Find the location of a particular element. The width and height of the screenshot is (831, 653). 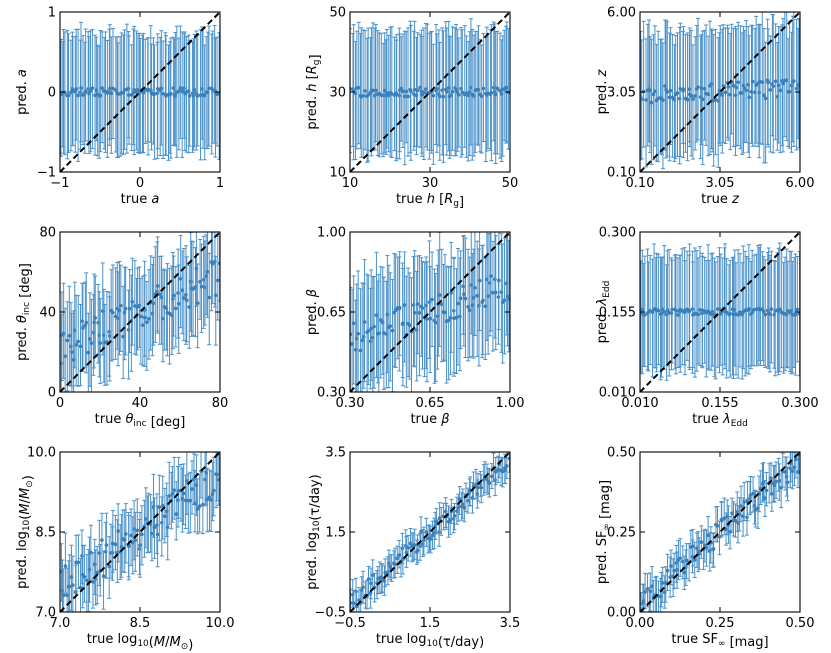

plot-area is located at coordinates (720, 532).